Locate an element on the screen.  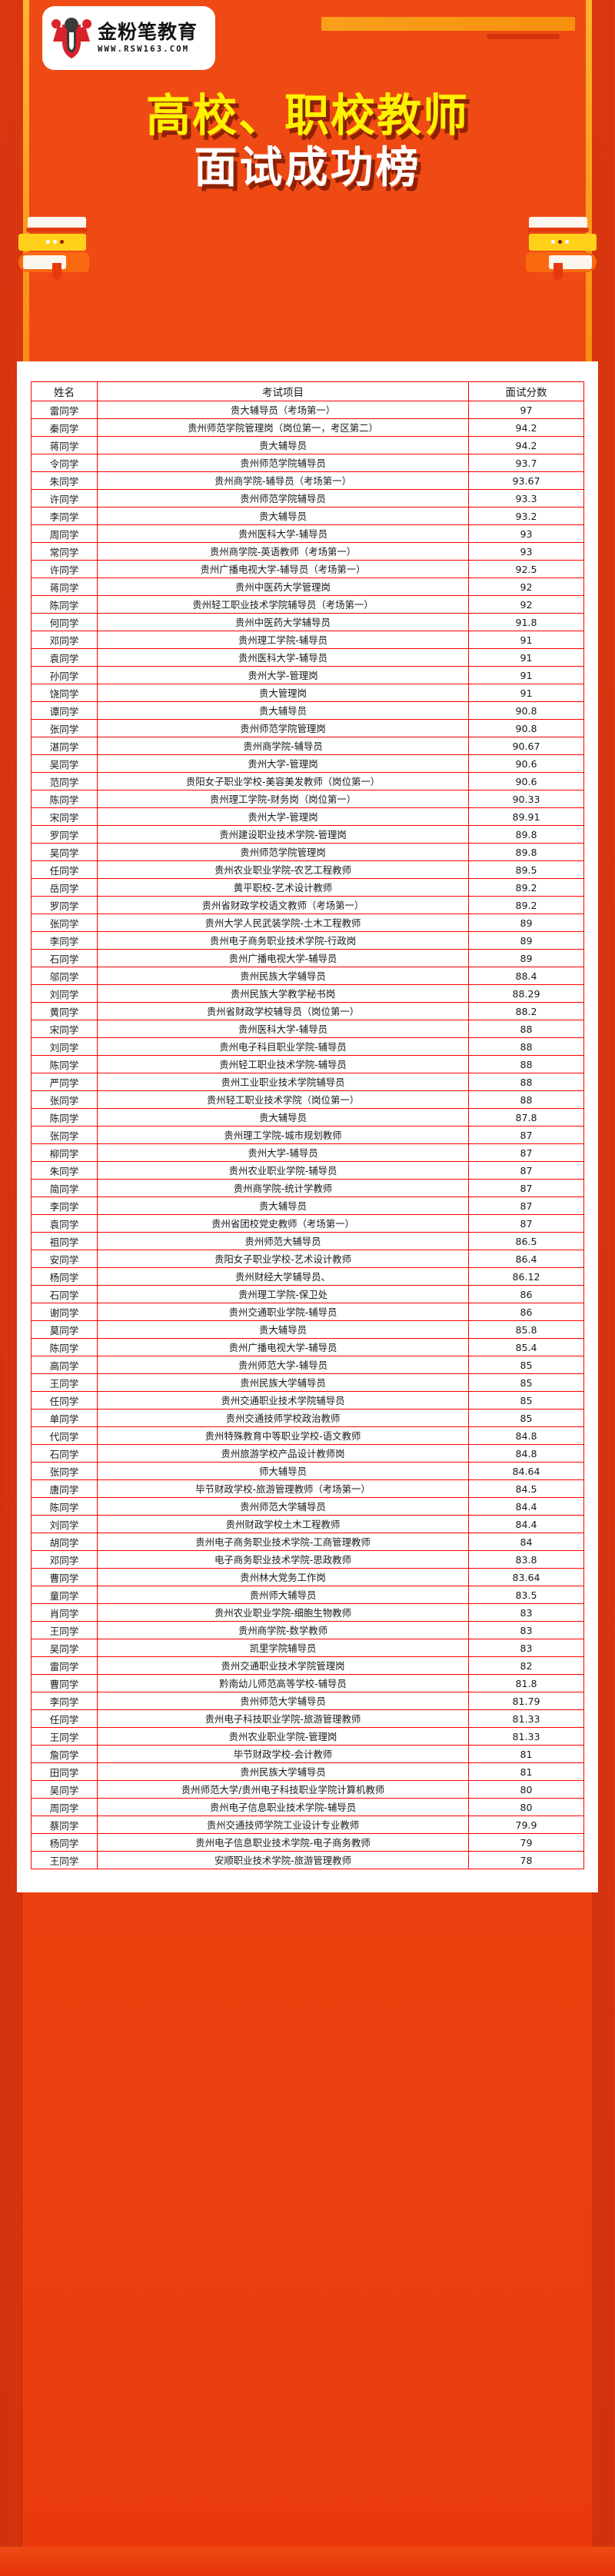
cell-score: 88.4 is located at coordinates (526, 976).